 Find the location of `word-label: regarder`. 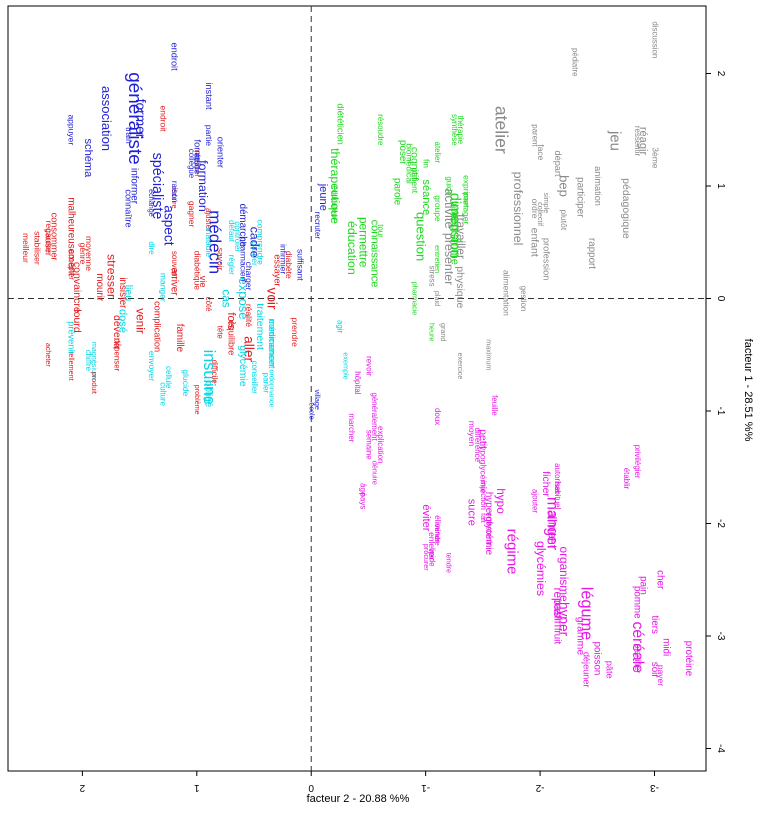

word-label: regarder is located at coordinates (49, 237).